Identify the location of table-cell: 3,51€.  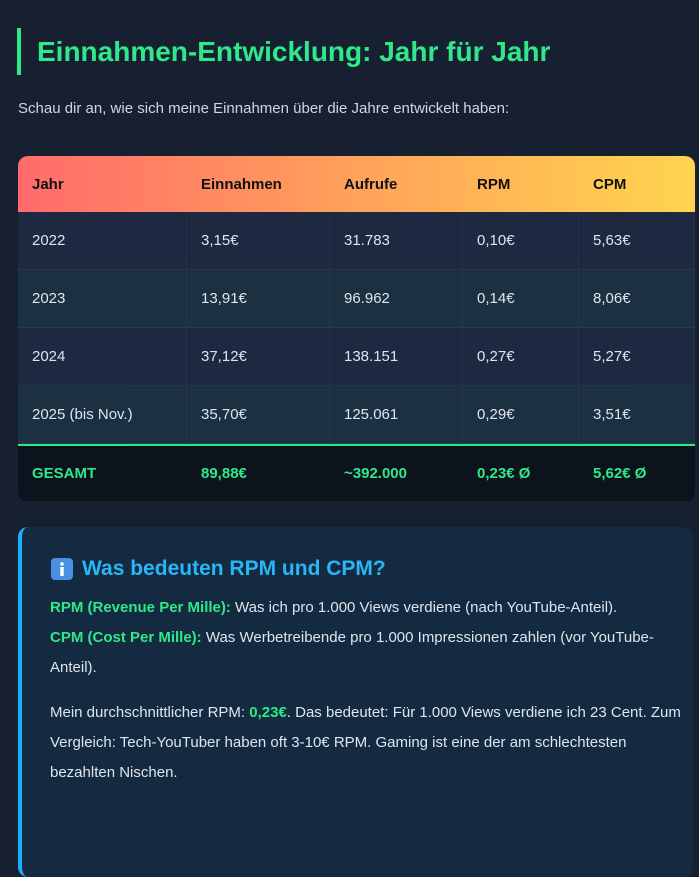
(637, 415).